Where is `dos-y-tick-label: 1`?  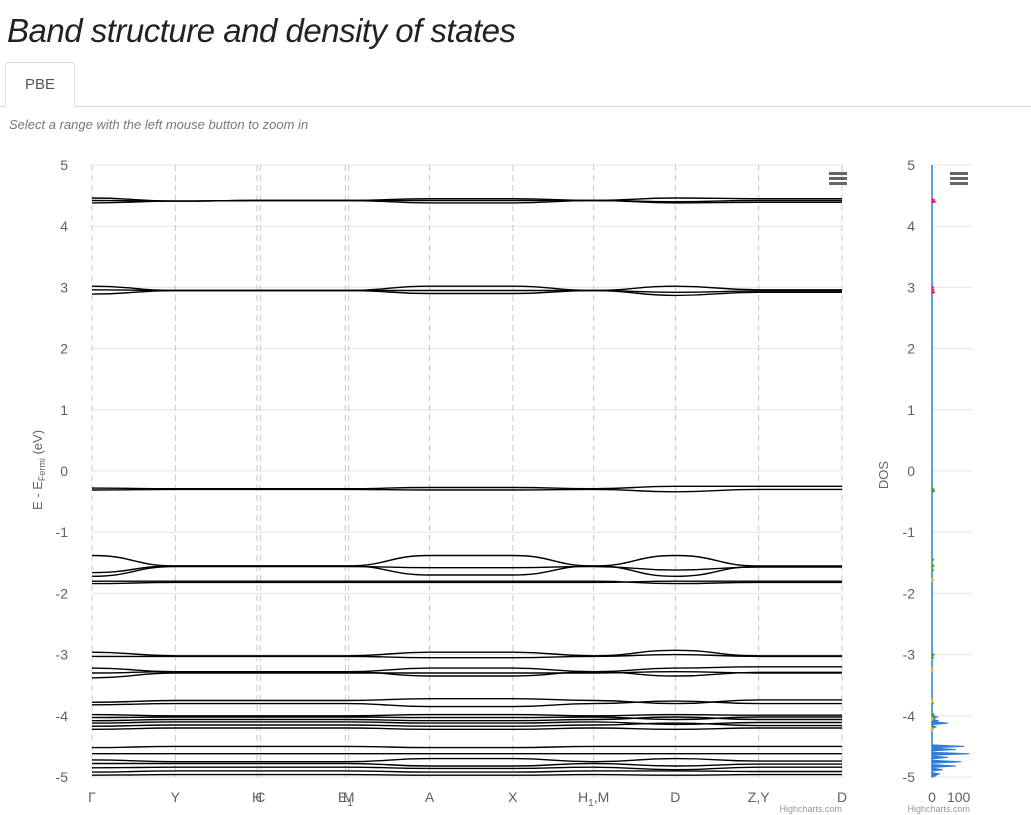
dos-y-tick-label: 1 is located at coordinates (911, 410).